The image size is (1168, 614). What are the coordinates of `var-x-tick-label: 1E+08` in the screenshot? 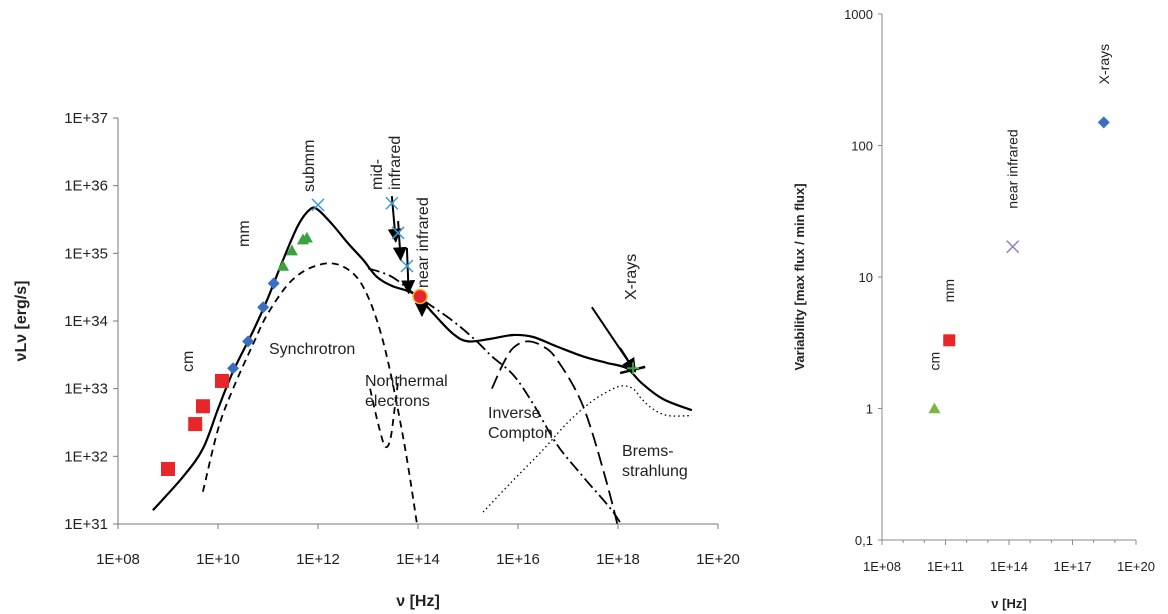 It's located at (882, 566).